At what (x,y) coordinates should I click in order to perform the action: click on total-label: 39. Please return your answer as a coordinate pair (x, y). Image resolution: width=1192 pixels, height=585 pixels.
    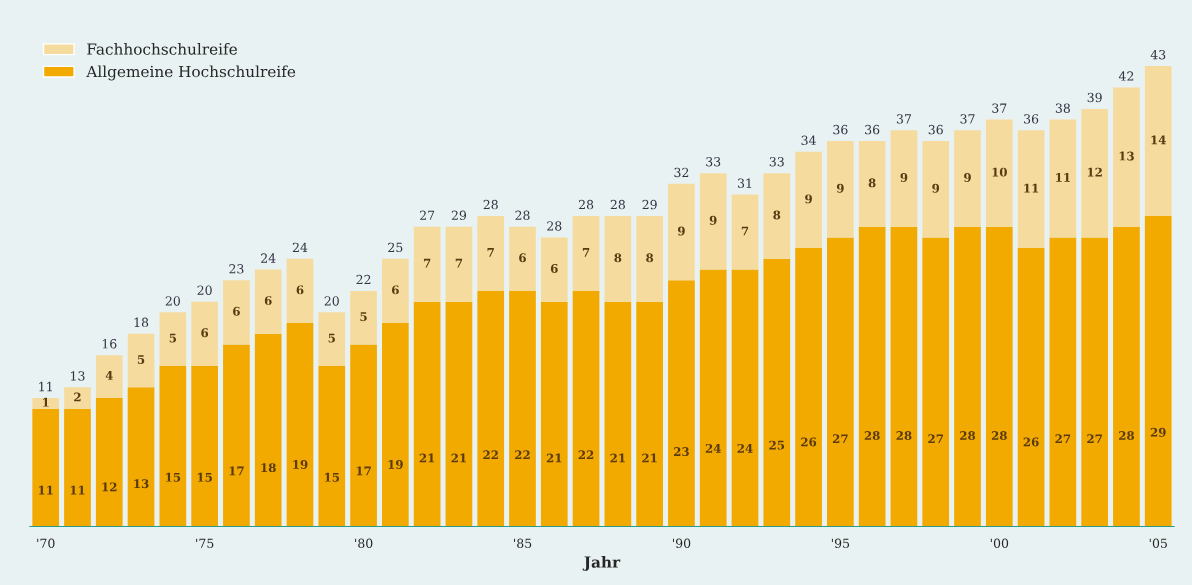
    Looking at the image, I should click on (1094, 97).